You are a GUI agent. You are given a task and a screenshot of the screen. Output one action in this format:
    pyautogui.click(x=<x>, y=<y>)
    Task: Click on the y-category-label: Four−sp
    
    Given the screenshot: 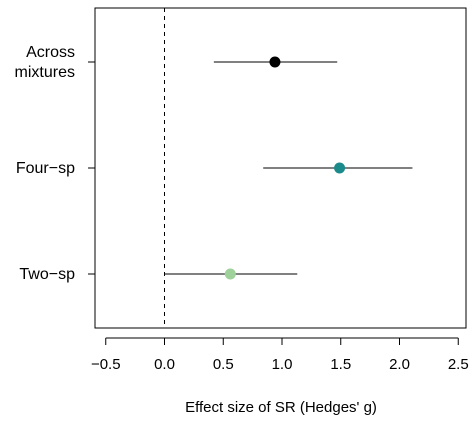 What is the action you would take?
    pyautogui.click(x=45, y=168)
    